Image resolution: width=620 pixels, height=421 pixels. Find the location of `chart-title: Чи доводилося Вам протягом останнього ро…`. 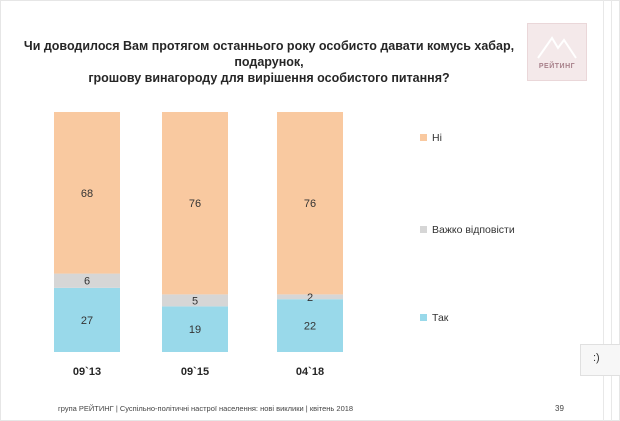

chart-title: Чи доводилося Вам протягом останнього ро… is located at coordinates (269, 62).